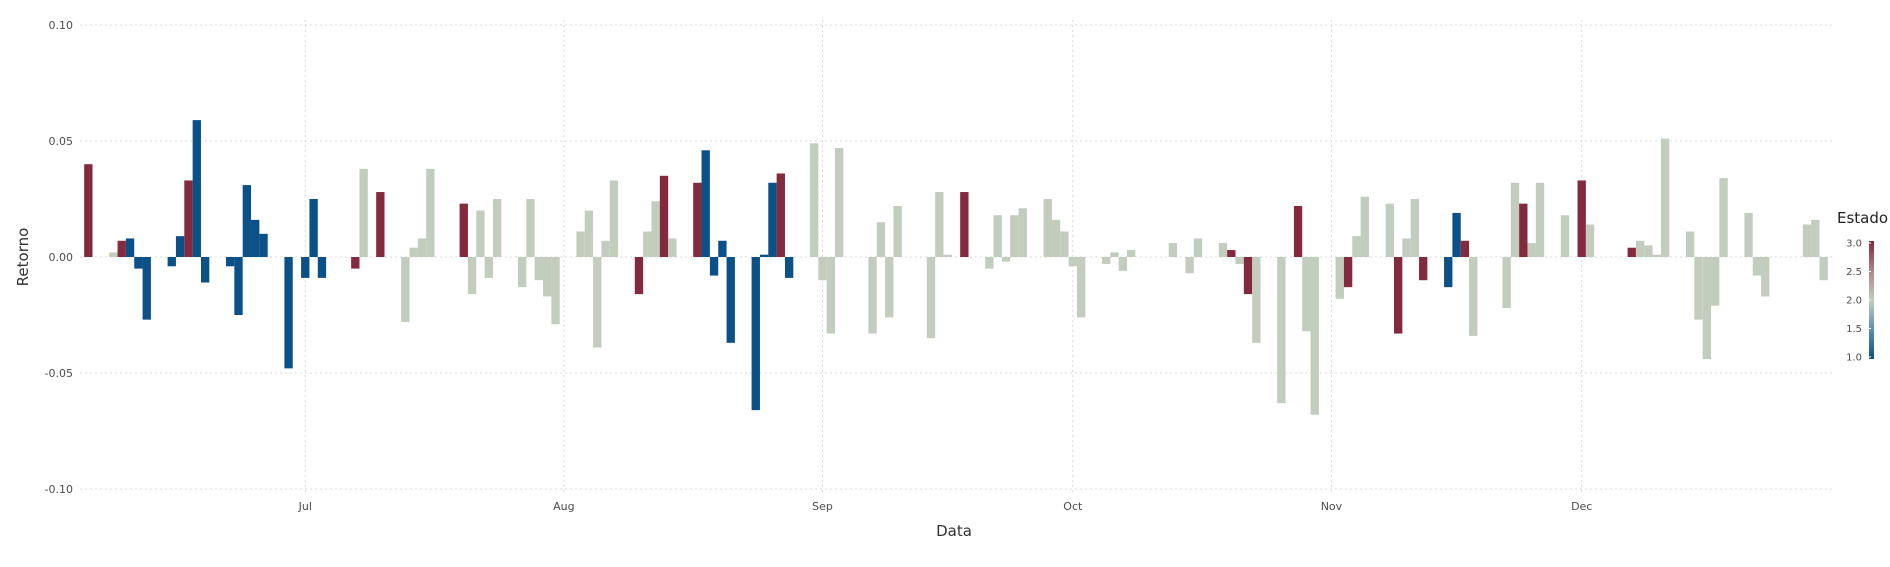 Image resolution: width=1890 pixels, height=567 pixels. I want to click on legend-ticks: 3.0 2.5 2.0 1.5 1.0, so click(1858, 301).